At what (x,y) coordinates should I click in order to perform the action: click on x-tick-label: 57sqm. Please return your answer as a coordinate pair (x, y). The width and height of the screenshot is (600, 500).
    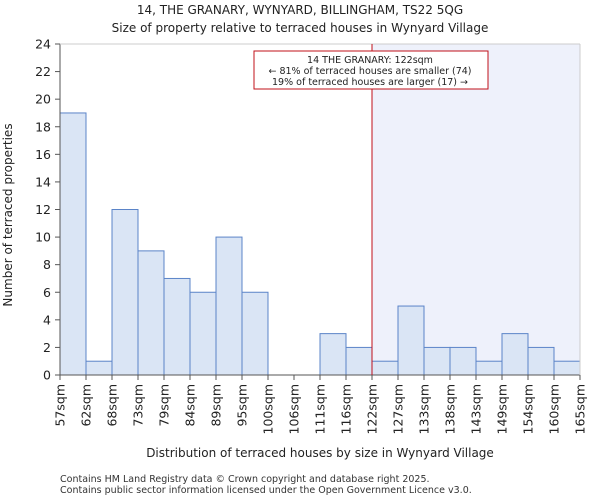
    Looking at the image, I should click on (60, 405).